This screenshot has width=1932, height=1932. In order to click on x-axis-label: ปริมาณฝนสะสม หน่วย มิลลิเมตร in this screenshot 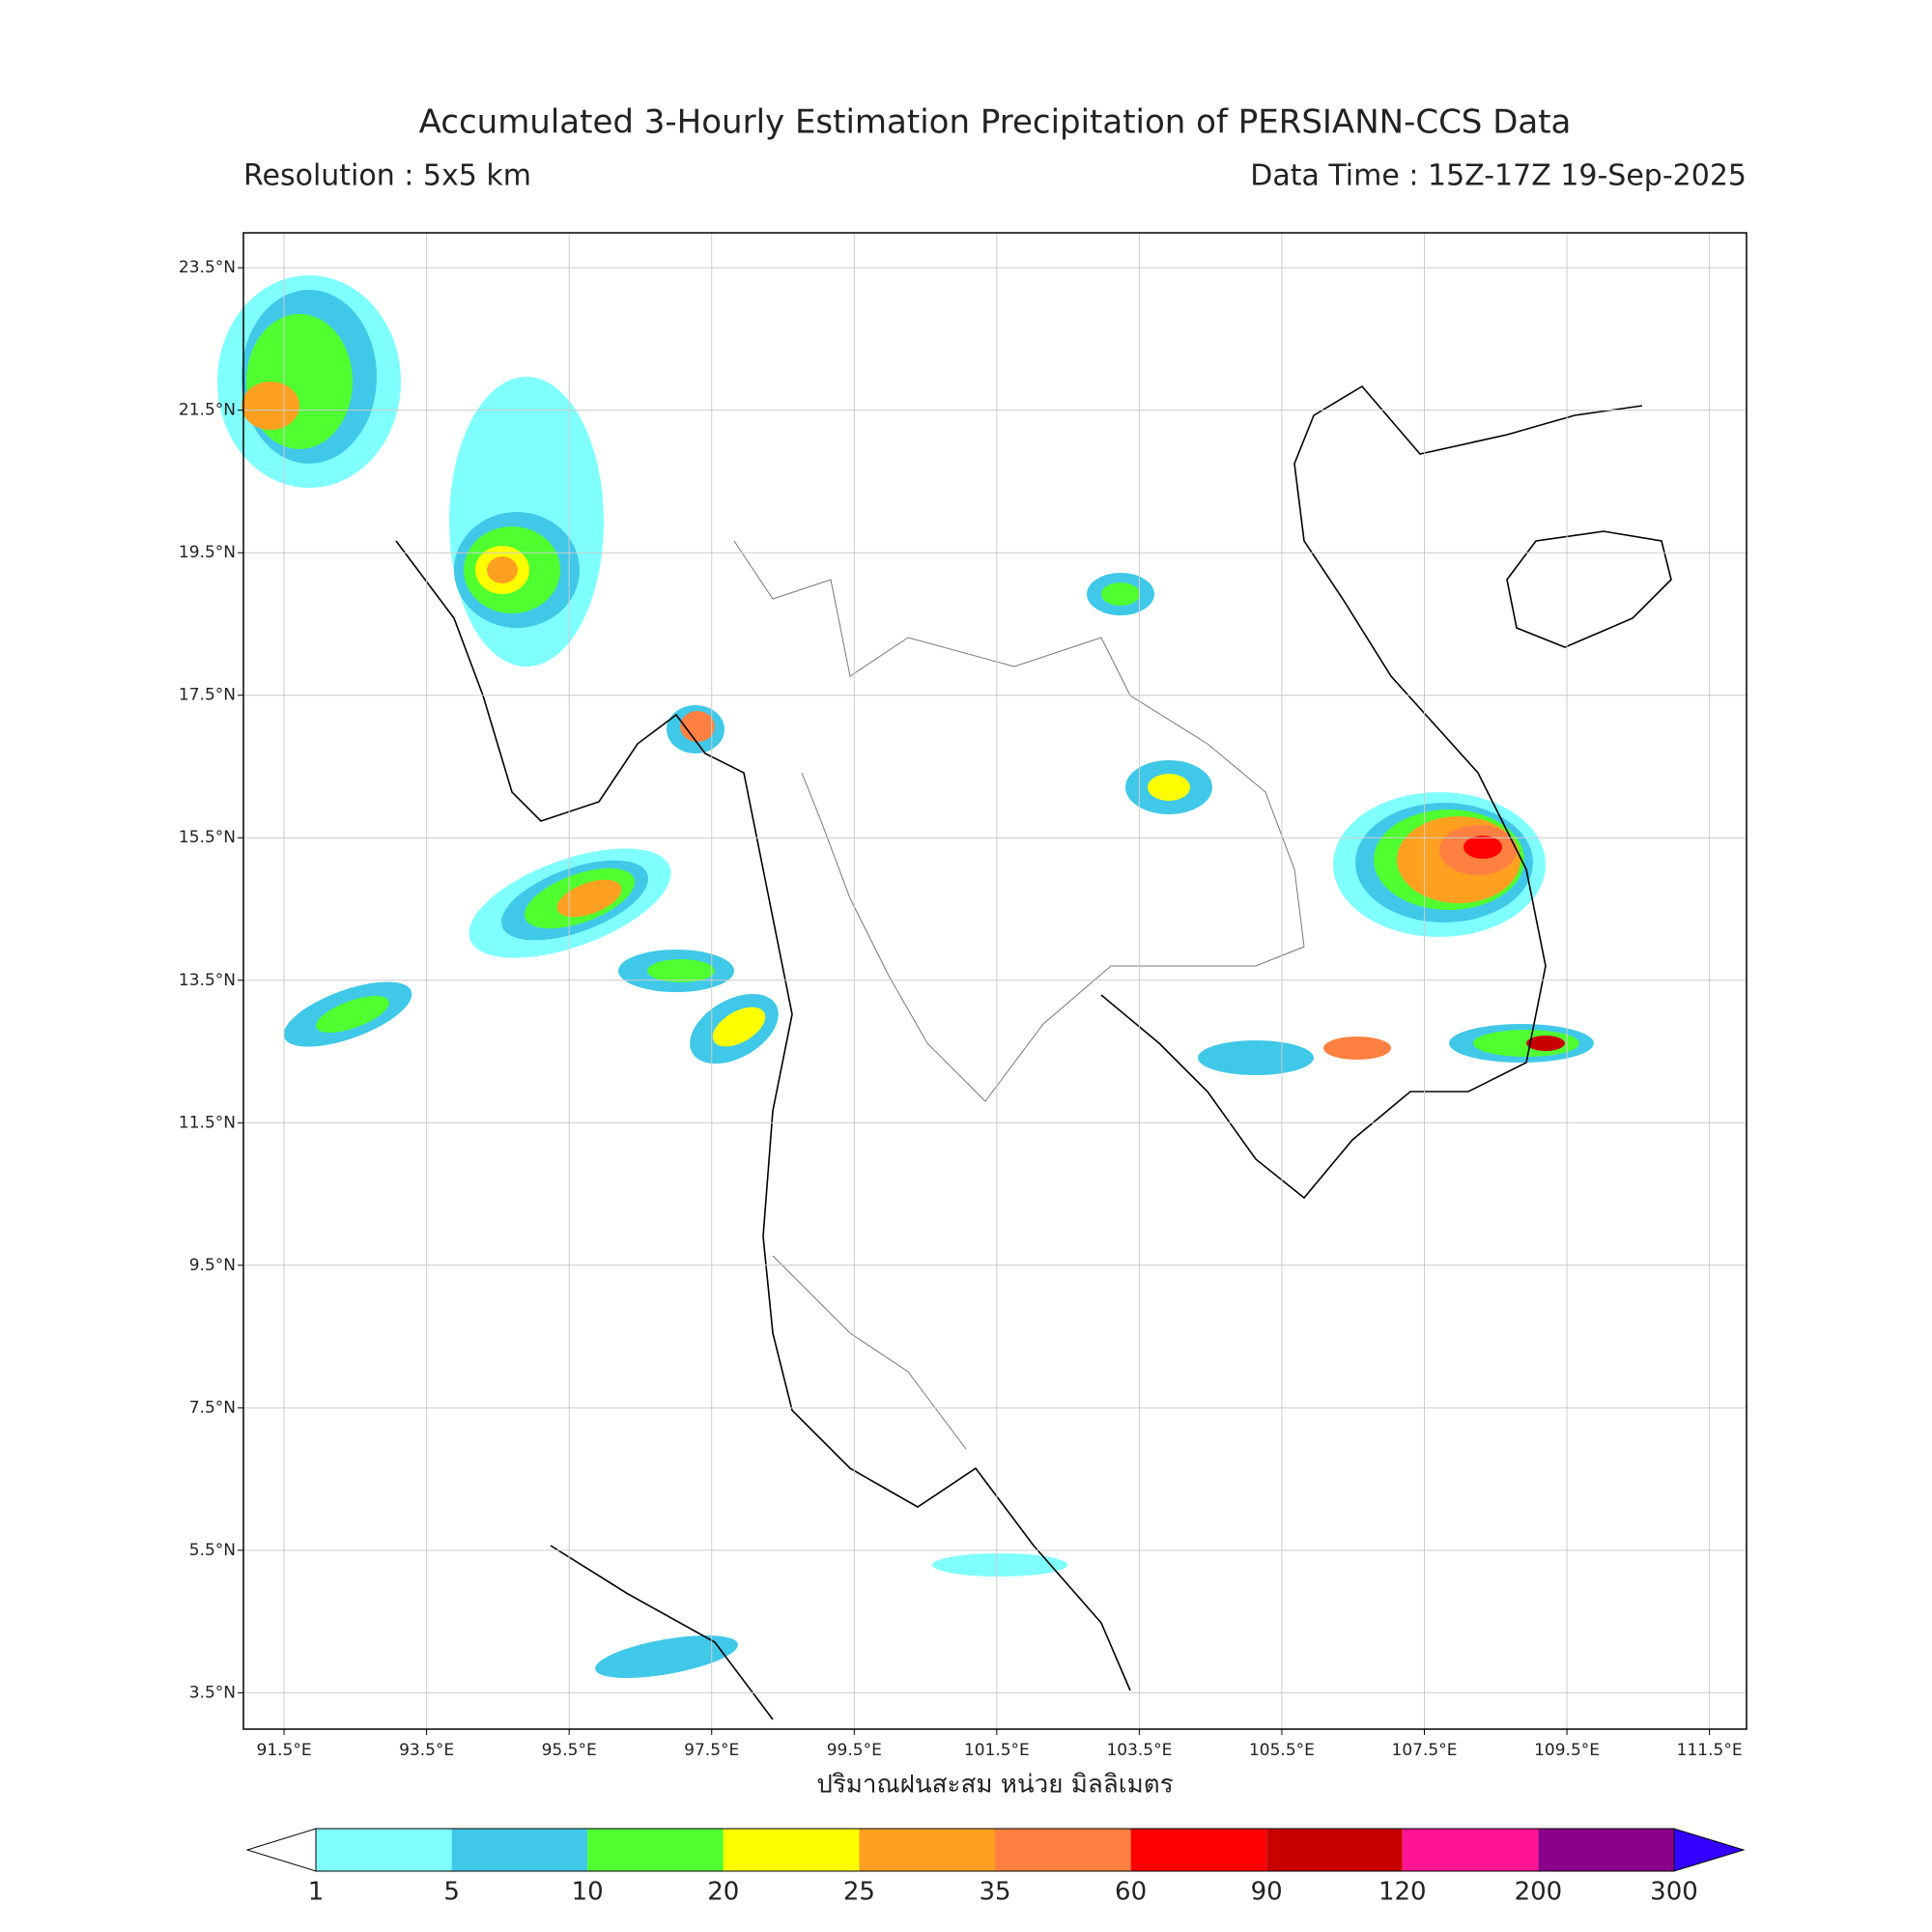, I will do `click(995, 1785)`.